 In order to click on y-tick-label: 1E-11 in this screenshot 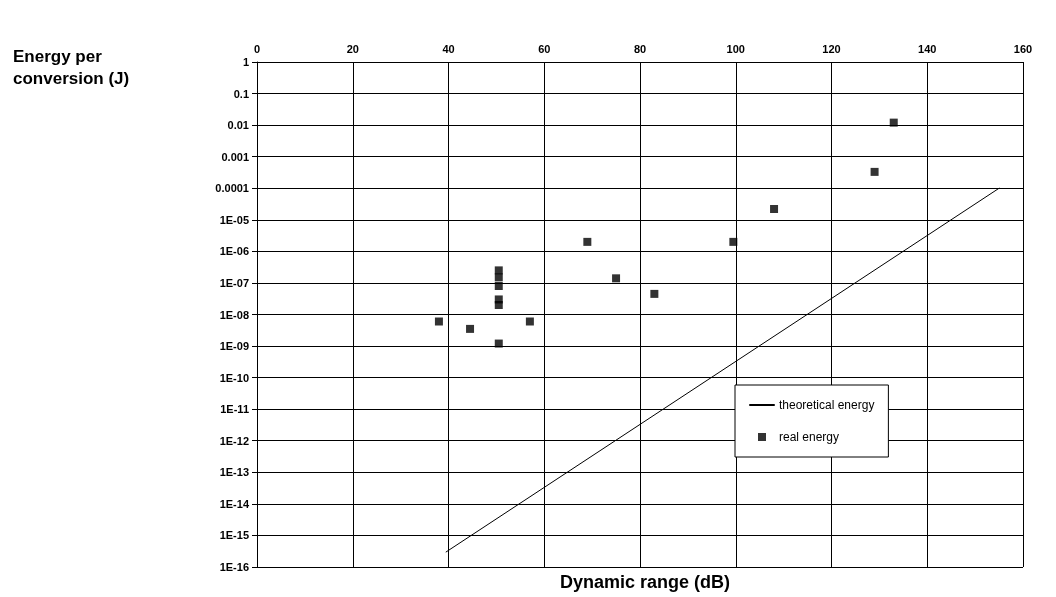, I will do `click(234, 409)`.